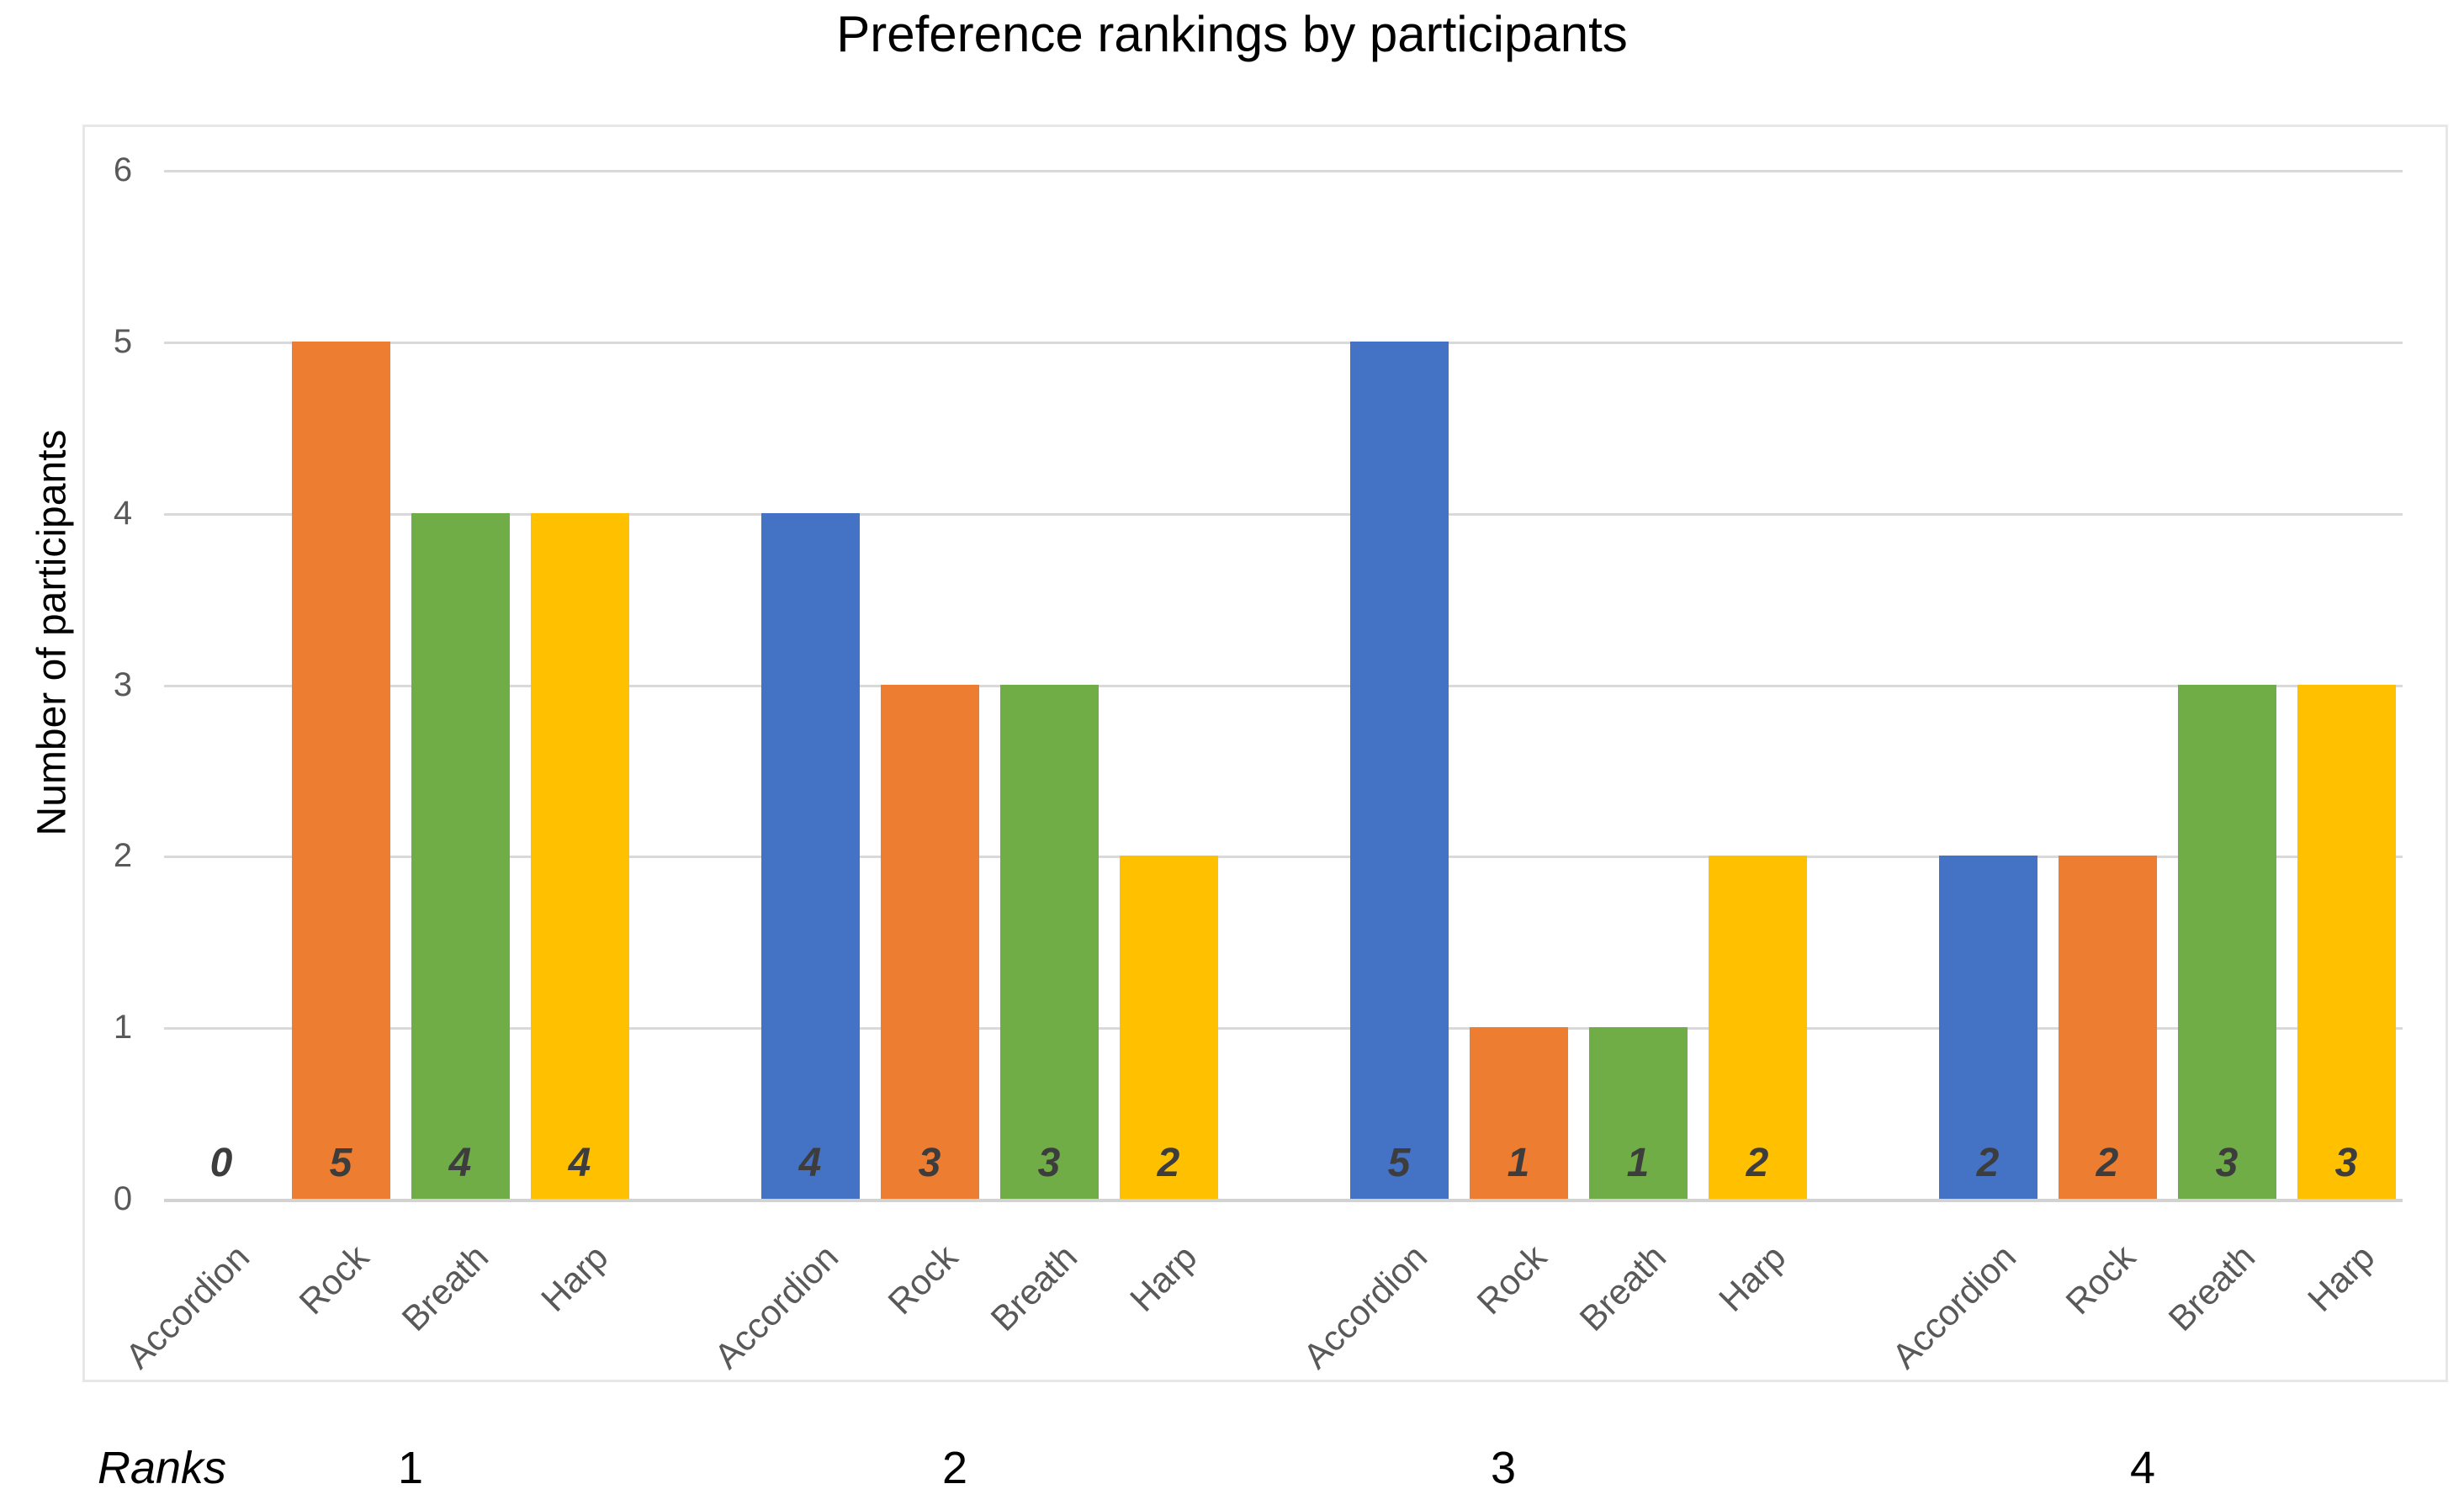 This screenshot has width=2464, height=1505. I want to click on category-label-rank4-accordion: Accordion, so click(1954, 1306).